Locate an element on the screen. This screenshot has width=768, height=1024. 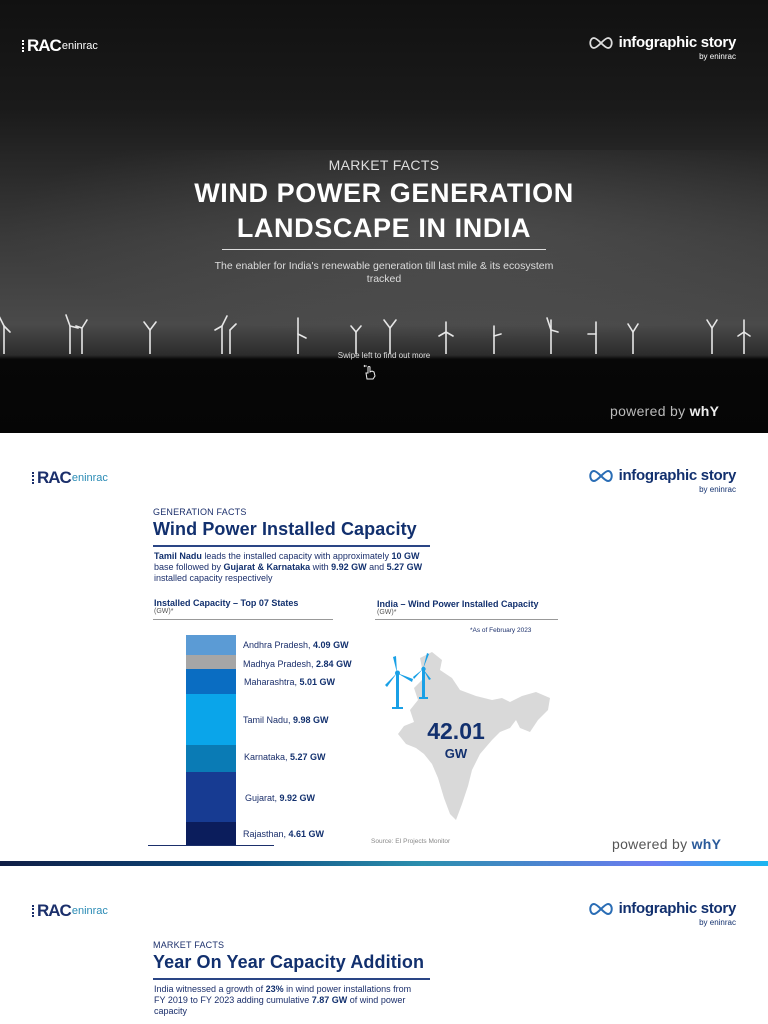
left-chart-title: Installed Capacity – Top 07 States (GW)* is located at coordinates (226, 606).